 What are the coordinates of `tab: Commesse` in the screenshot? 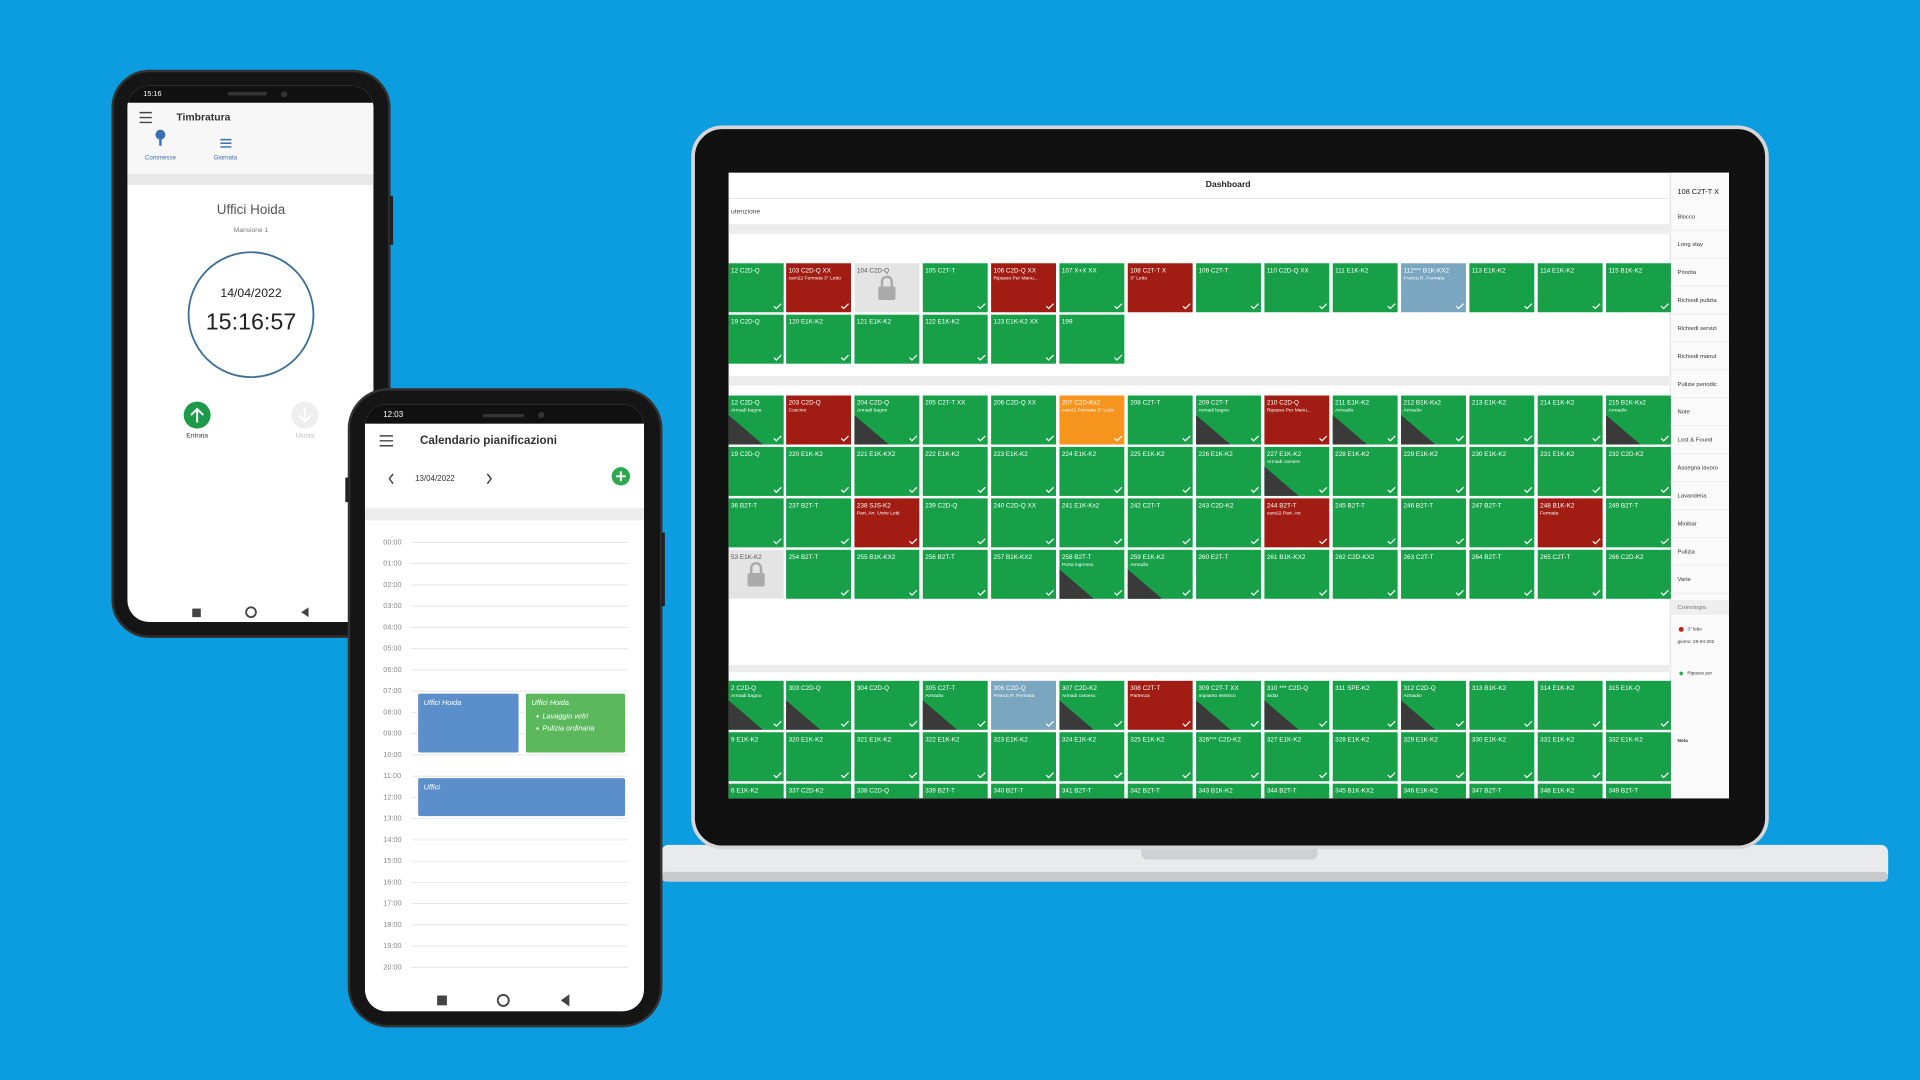 It's located at (160, 158).